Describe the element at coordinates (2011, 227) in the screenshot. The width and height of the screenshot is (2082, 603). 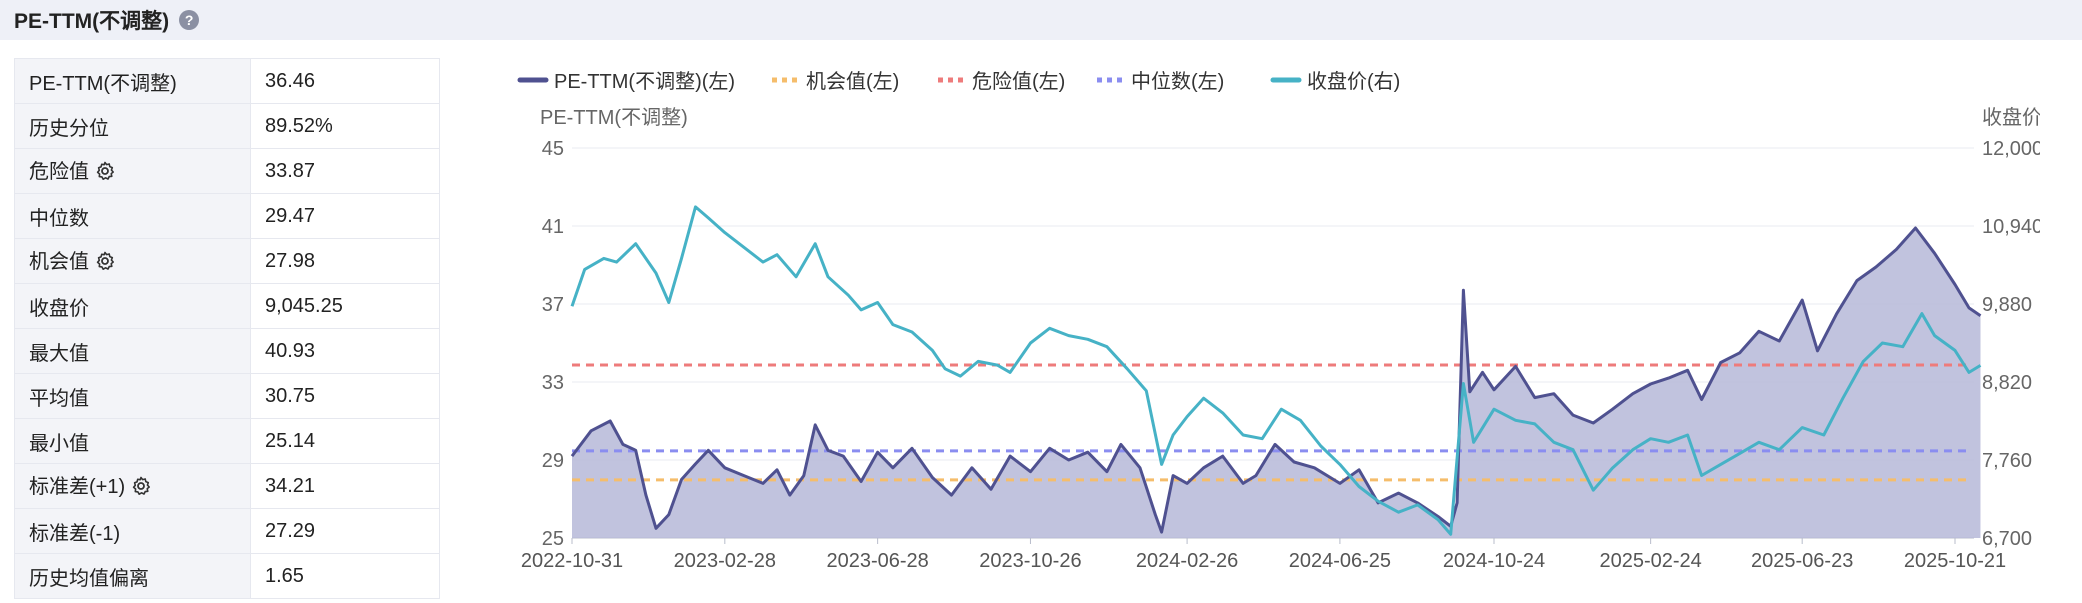
I see `y-right-tick-label: 10,940` at that location.